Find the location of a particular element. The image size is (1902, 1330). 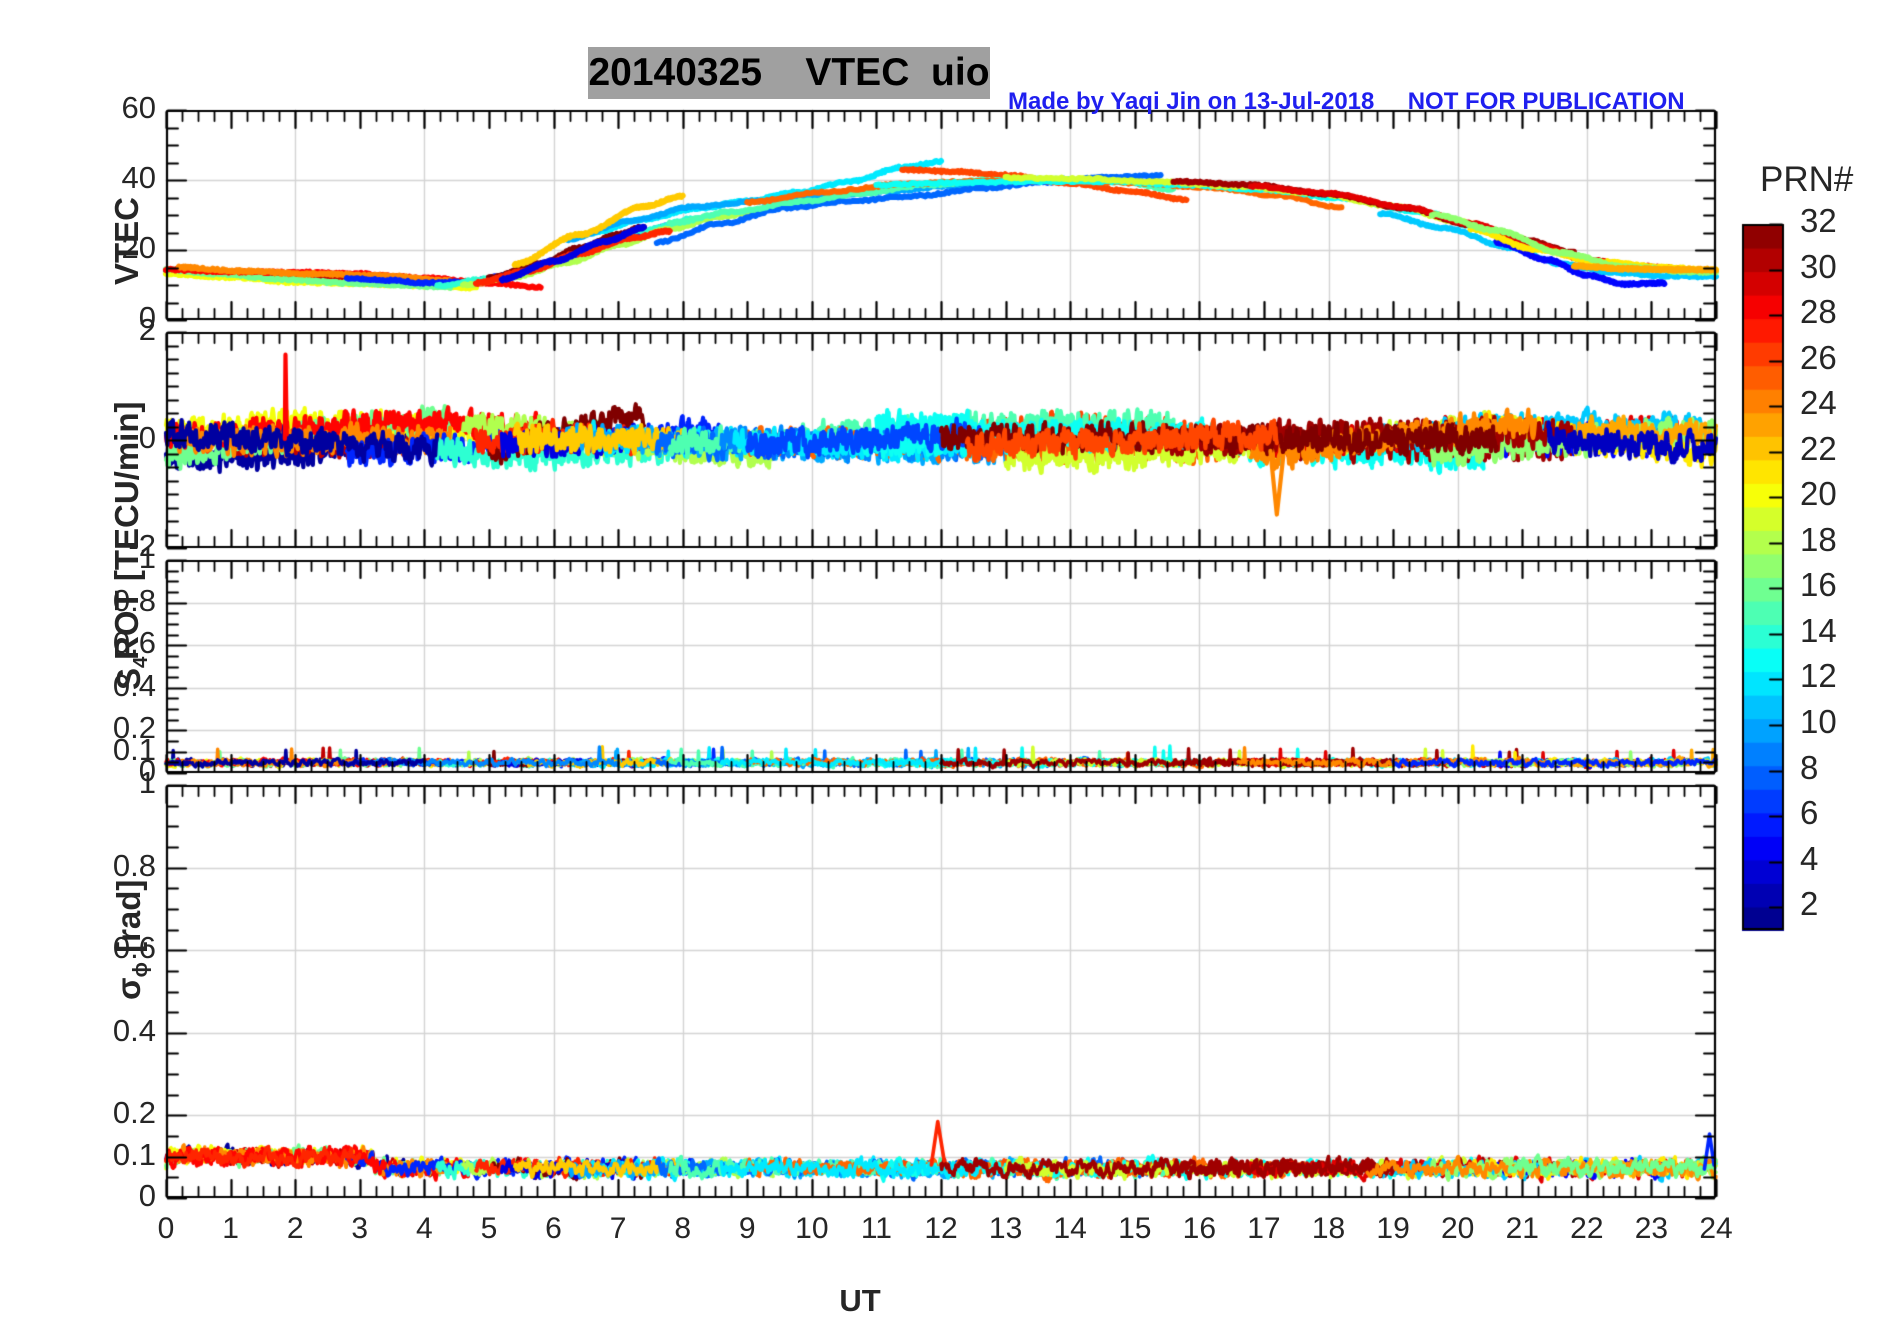

axis-label-ut: UT is located at coordinates (860, 1300).